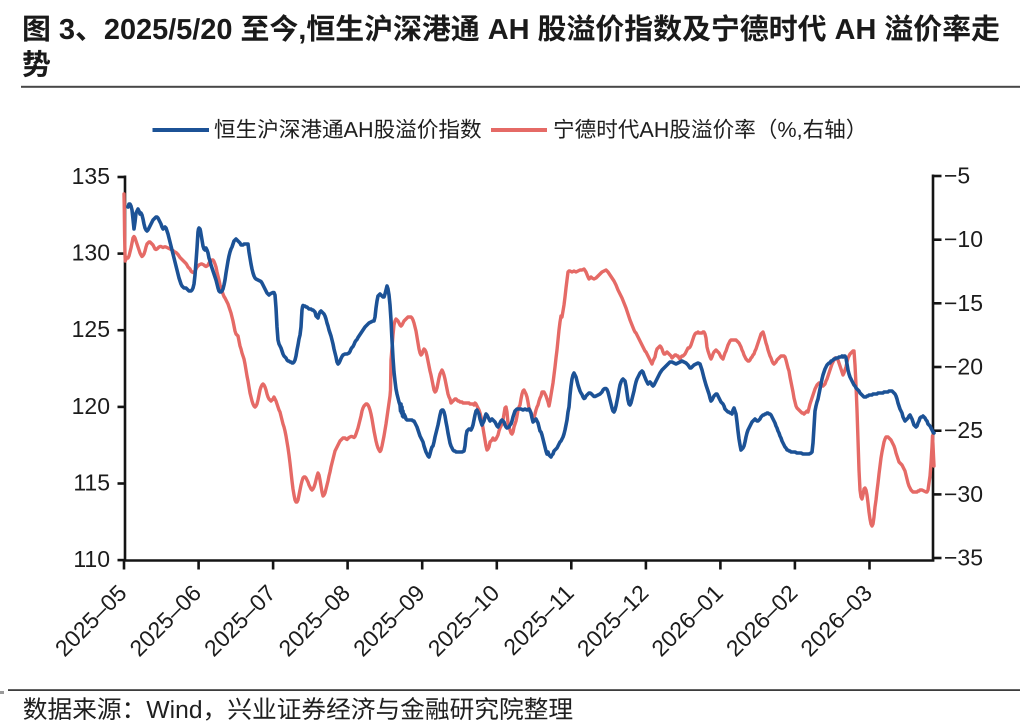 This screenshot has width=1024, height=727. I want to click on svg-text: 135, so click(91, 176).